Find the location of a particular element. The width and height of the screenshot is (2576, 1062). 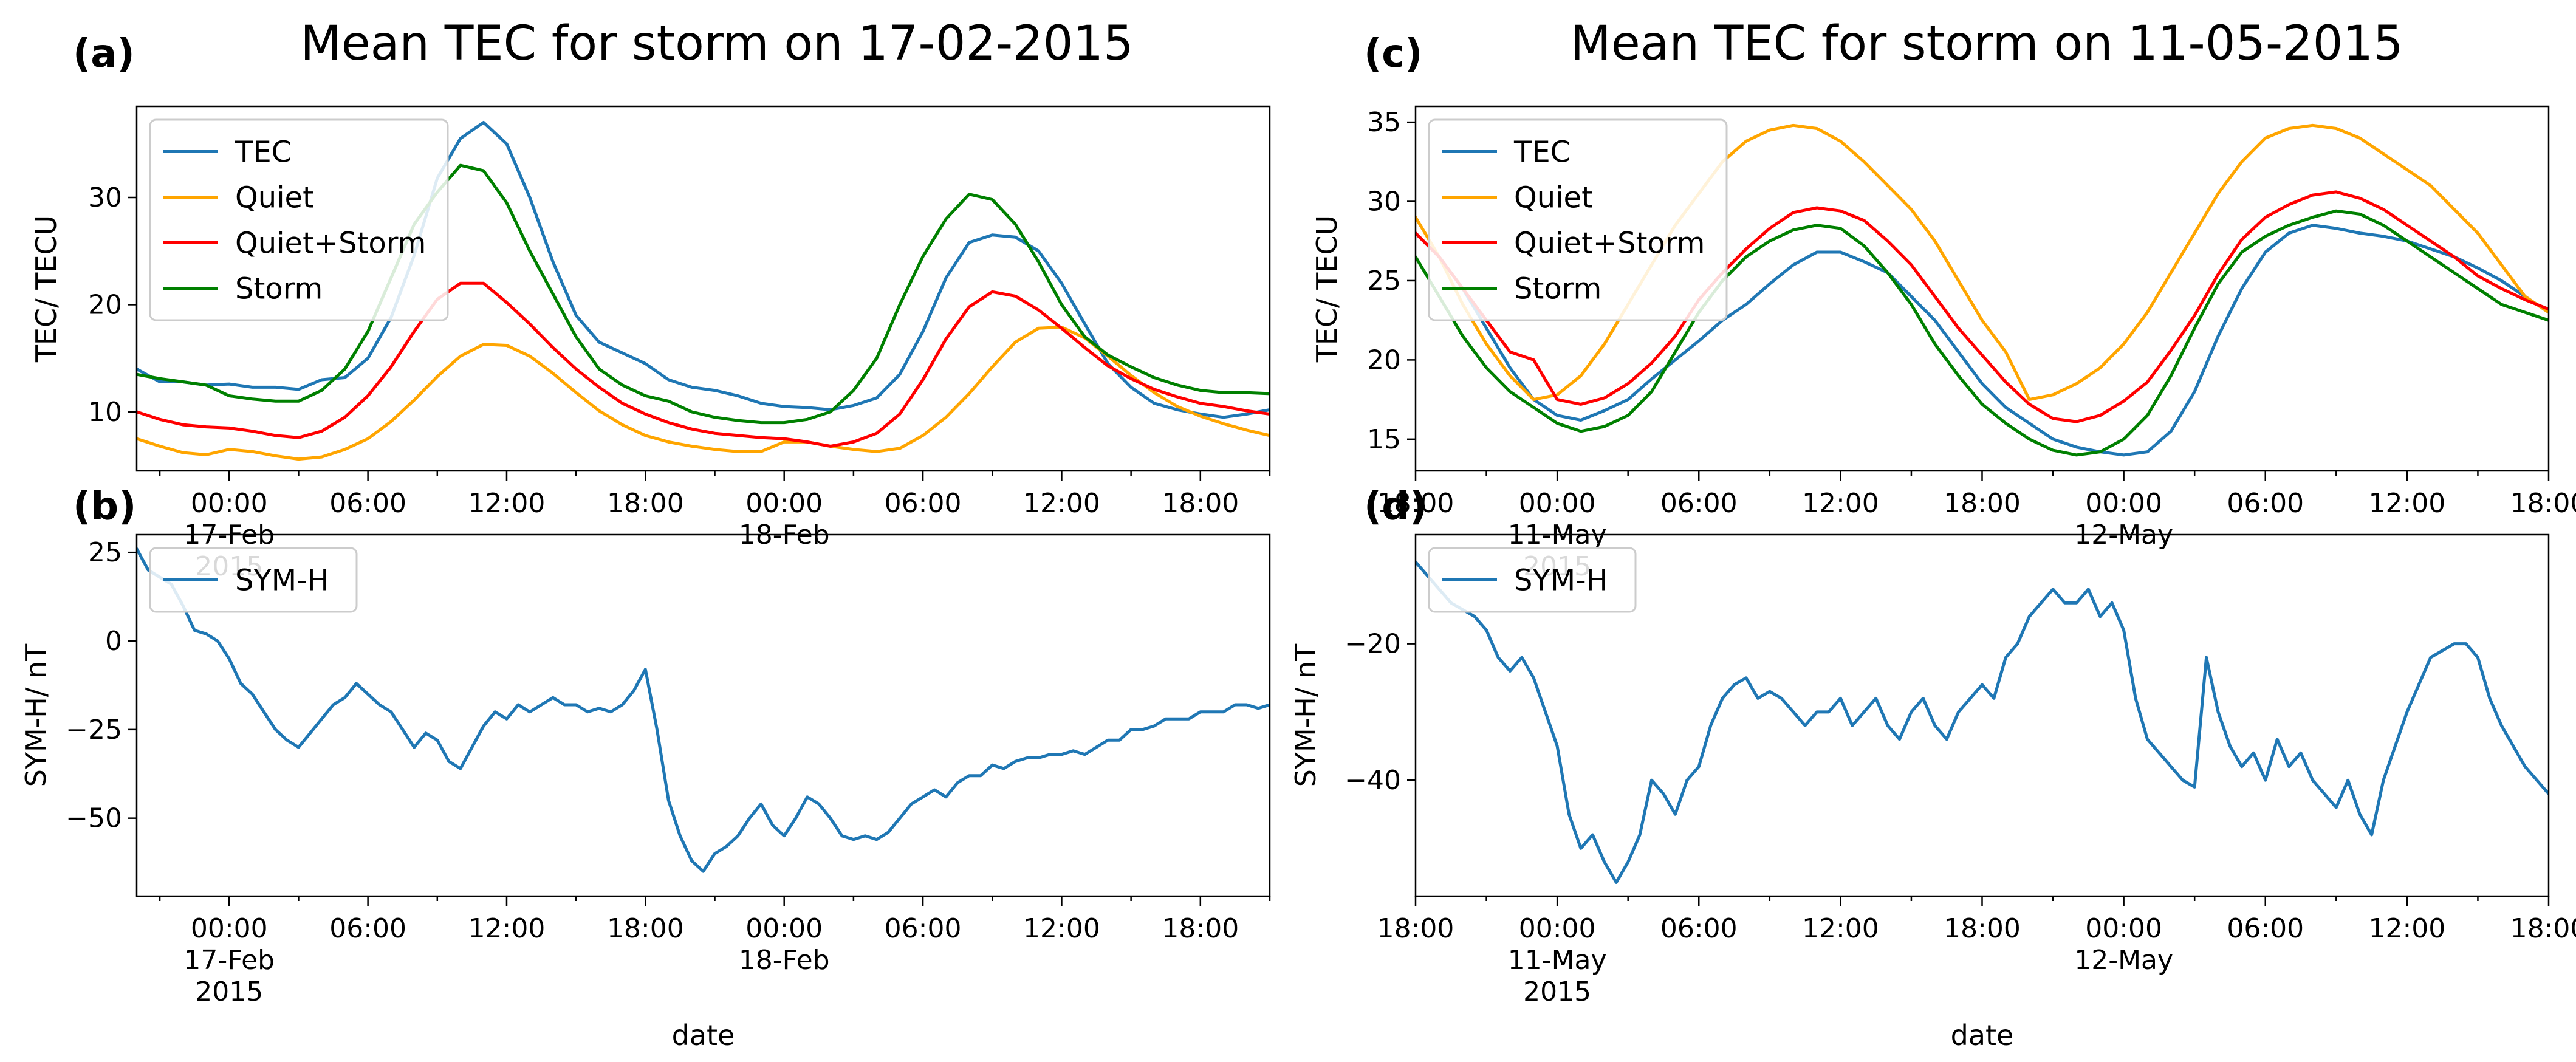

legend-d: SYM-H is located at coordinates (1532, 580).